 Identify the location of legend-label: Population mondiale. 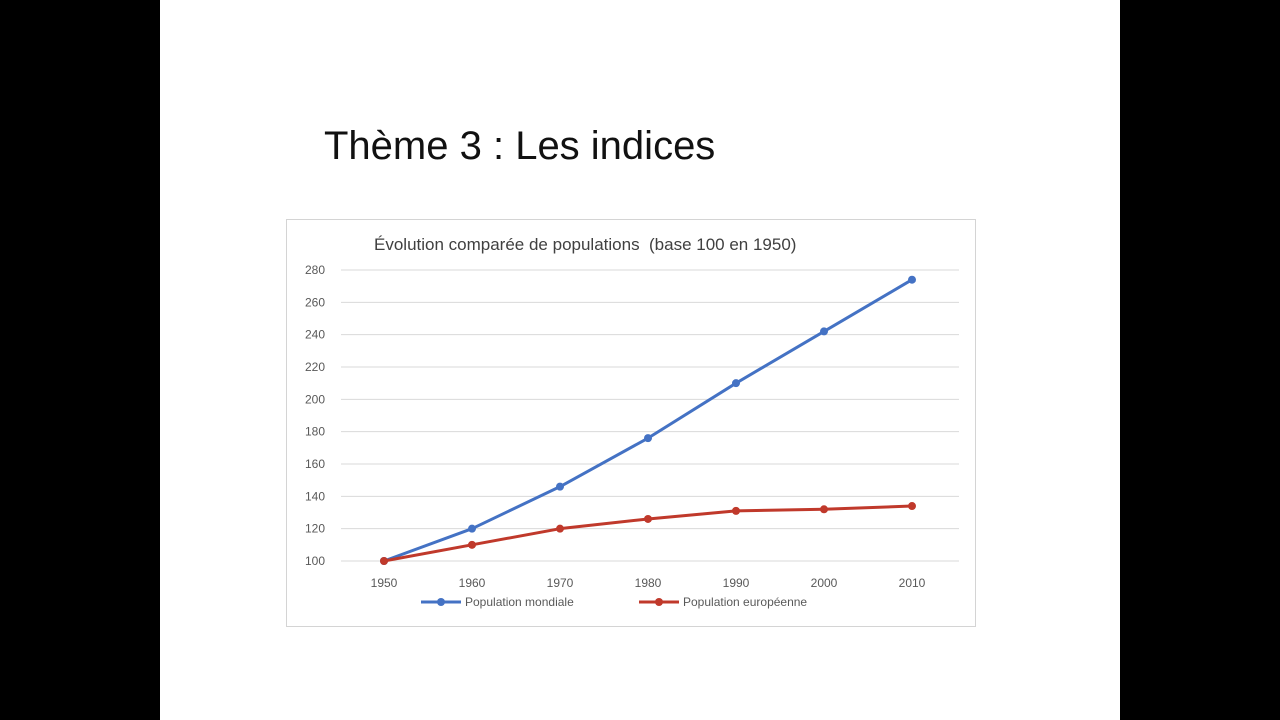
(519, 602).